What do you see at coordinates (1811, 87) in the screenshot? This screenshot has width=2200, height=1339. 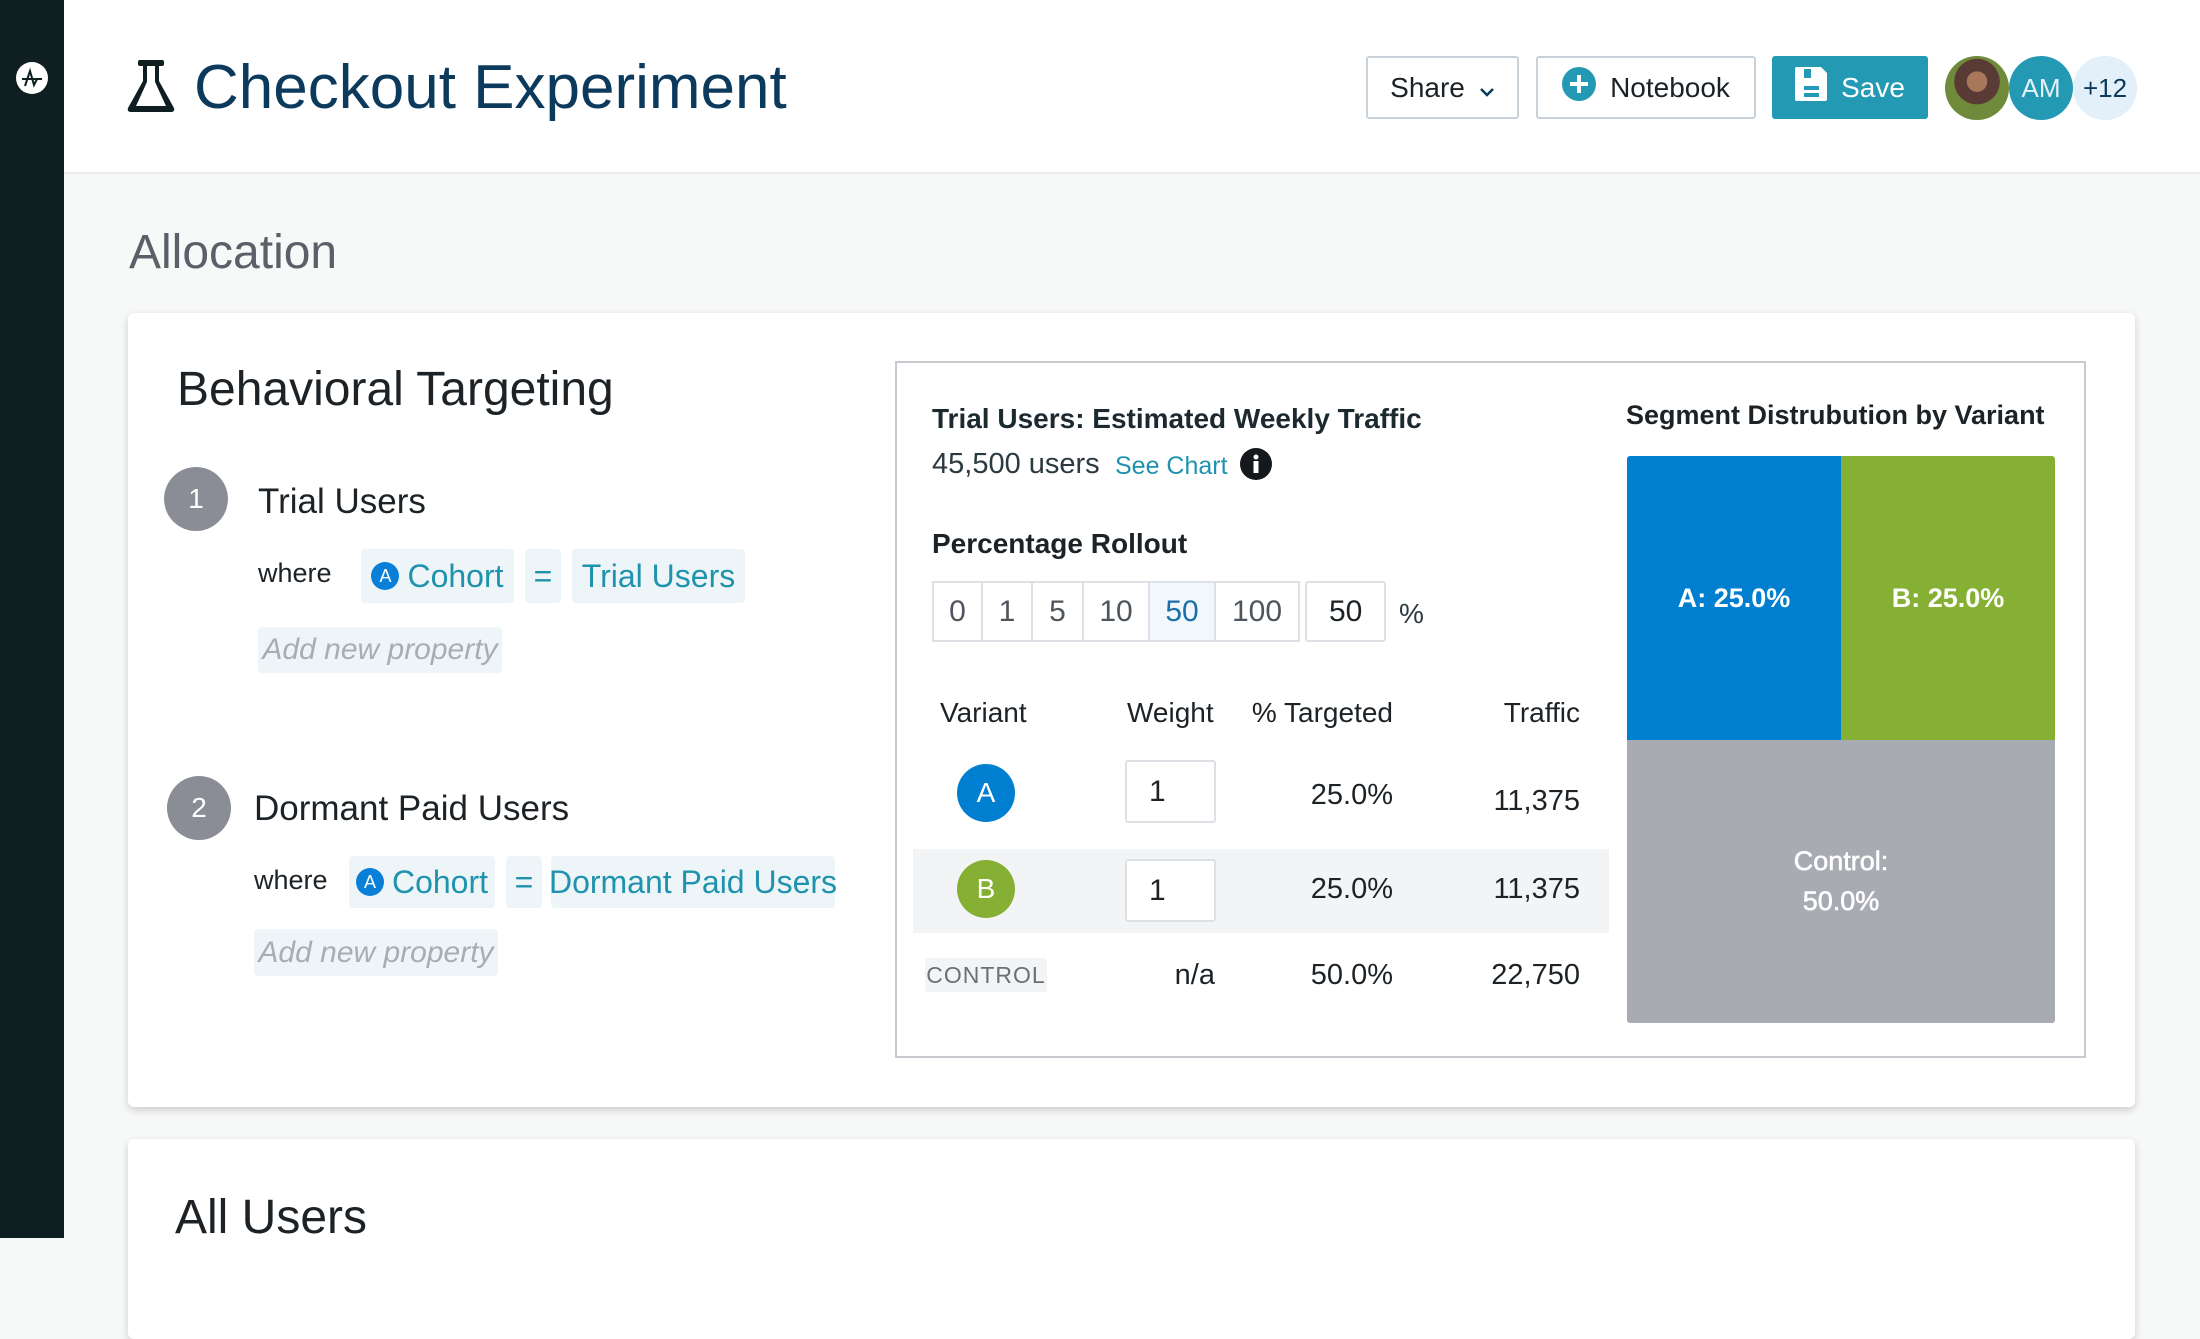 I see `save-icon` at bounding box center [1811, 87].